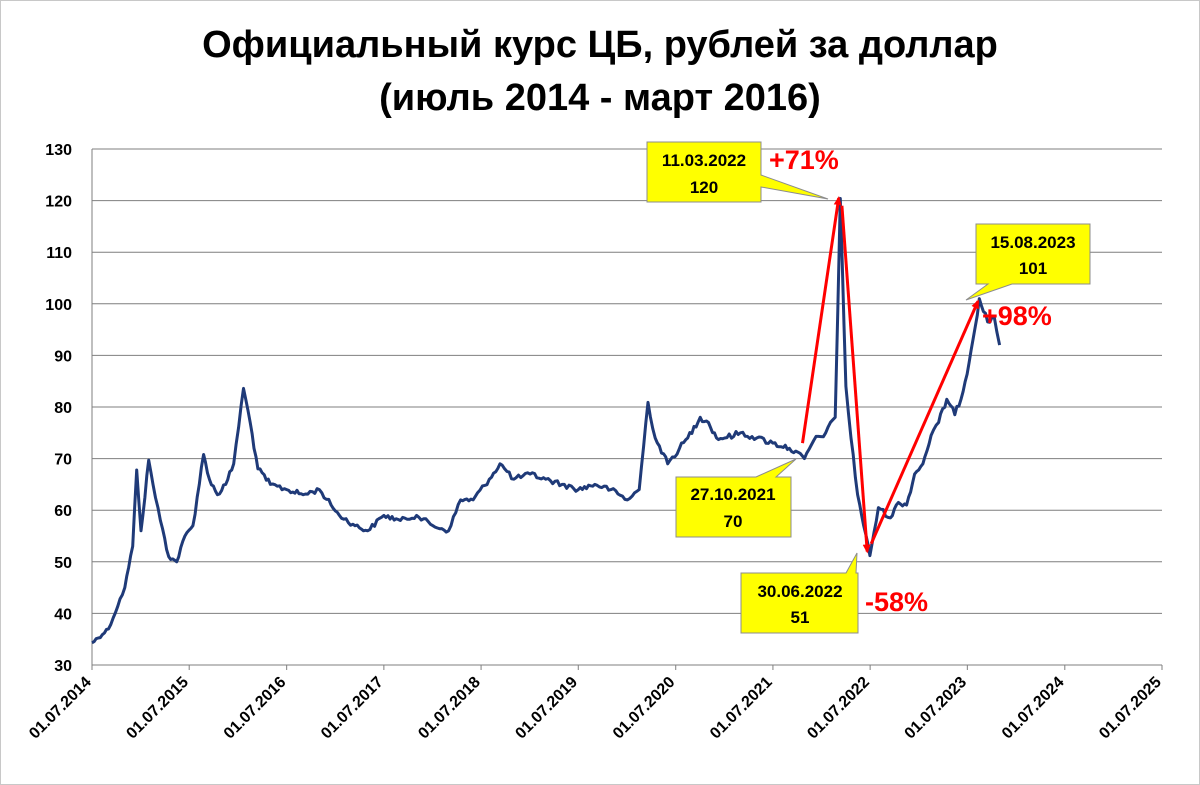 The image size is (1200, 785). Describe the element at coordinates (1032, 242) in the screenshot. I see `callout-latest-date: 15.08.2023` at that location.